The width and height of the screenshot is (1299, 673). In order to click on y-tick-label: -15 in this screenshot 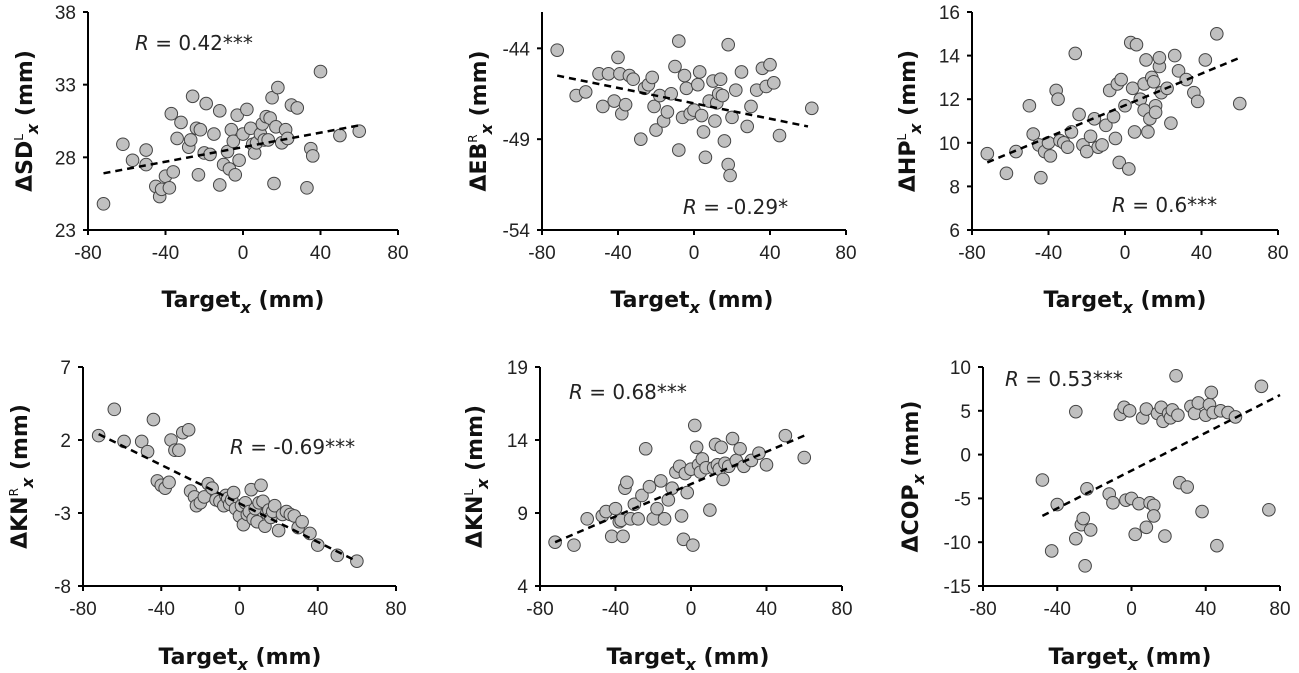, I will do `click(957, 587)`.